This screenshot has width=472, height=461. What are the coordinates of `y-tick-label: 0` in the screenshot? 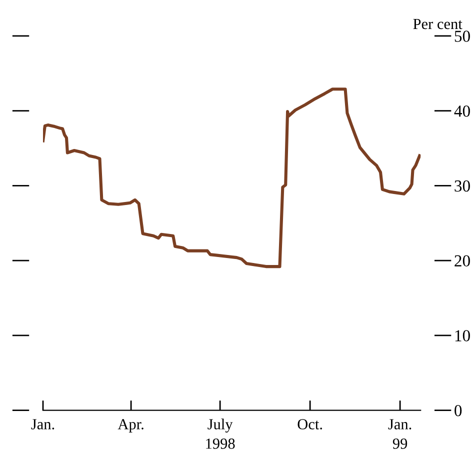 It's located at (458, 410).